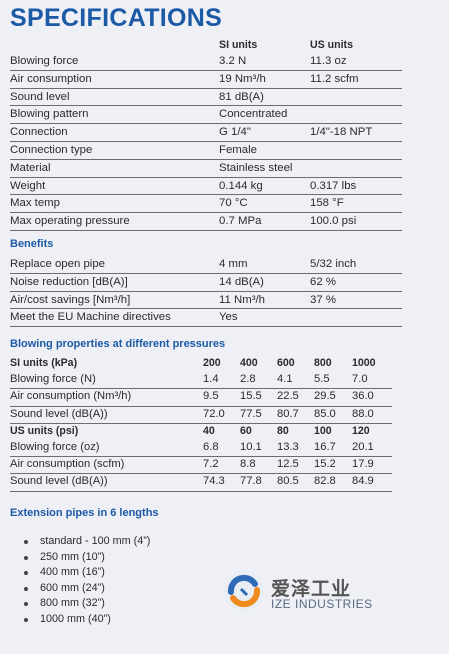  Describe the element at coordinates (201, 449) in the screenshot. I see `blowing-row: Blowing force (oz) 6.8 10.1 13.3 16.7 20.1` at that location.